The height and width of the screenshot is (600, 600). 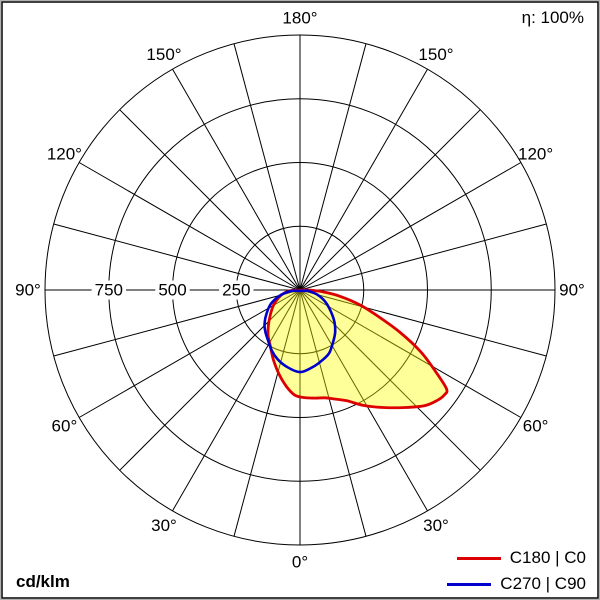 What do you see at coordinates (300, 562) in the screenshot?
I see `angle-label-0-right: 0°` at bounding box center [300, 562].